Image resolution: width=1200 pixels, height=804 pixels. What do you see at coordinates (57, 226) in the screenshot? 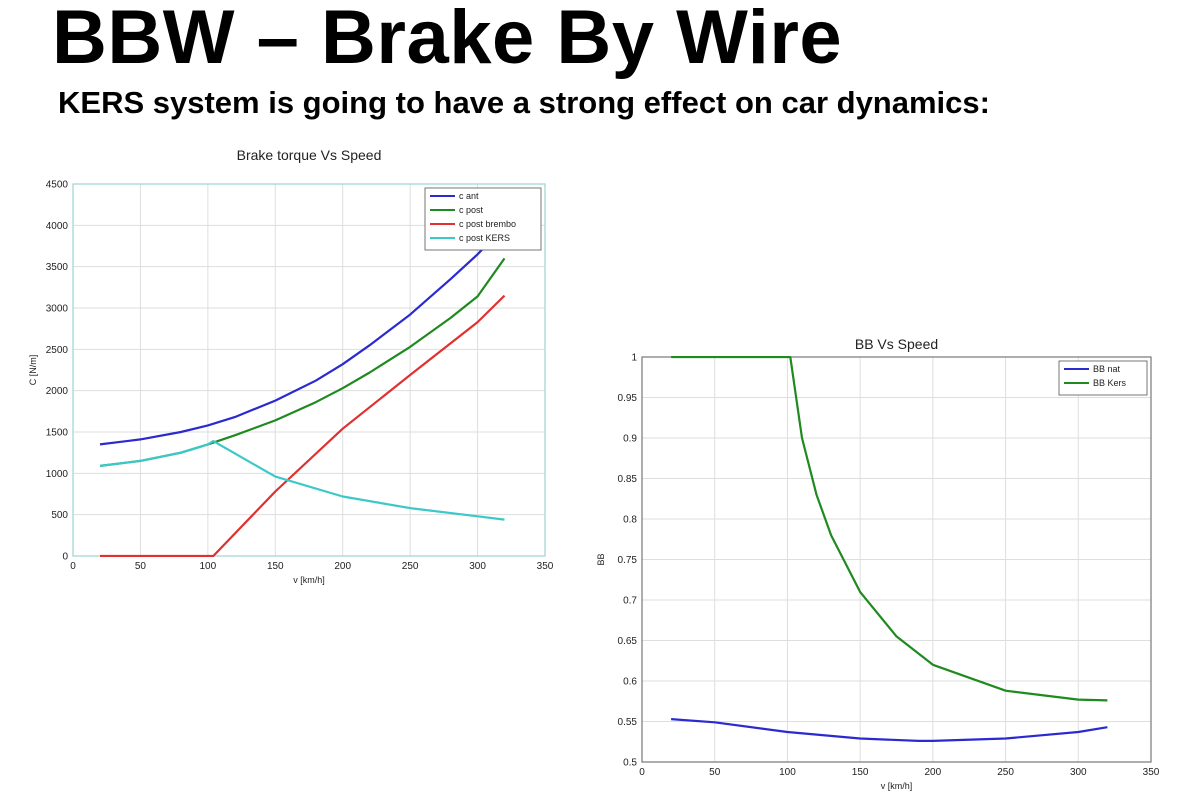
I see `y-tick-label: 4000` at bounding box center [57, 226].